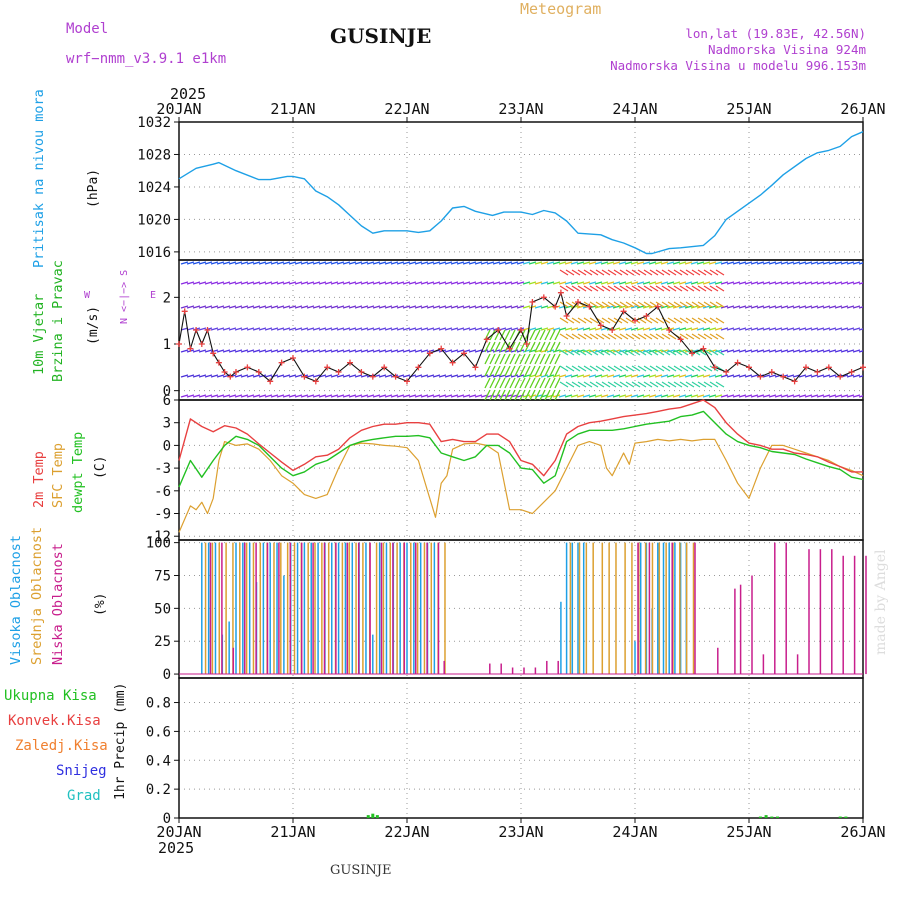 The height and width of the screenshot is (904, 900). I want to click on station-title: GUSINJE, so click(380, 36).